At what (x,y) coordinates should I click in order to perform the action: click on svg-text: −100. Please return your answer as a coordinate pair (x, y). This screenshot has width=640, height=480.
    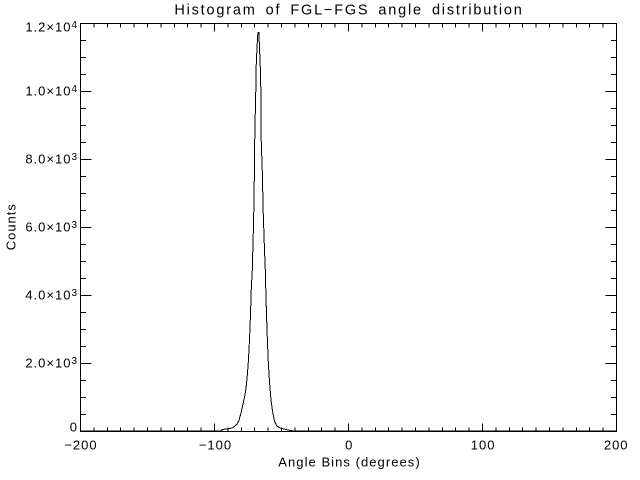
    Looking at the image, I should click on (215, 444).